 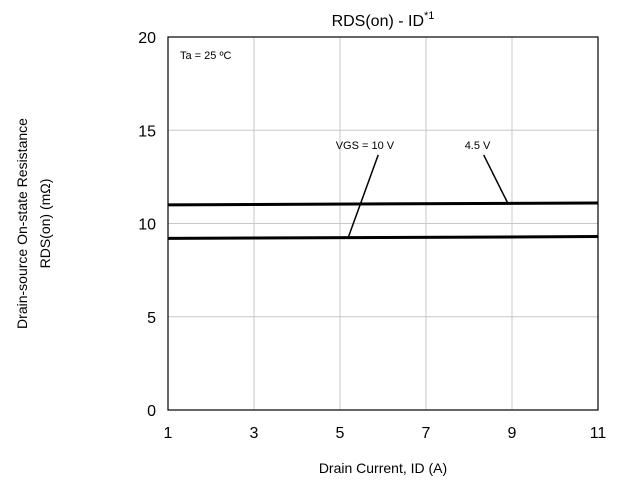 I want to click on x-tick-label: 3, so click(x=254, y=433).